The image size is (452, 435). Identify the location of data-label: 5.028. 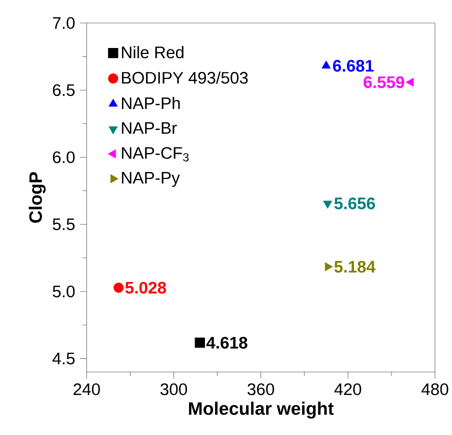
(145, 288).